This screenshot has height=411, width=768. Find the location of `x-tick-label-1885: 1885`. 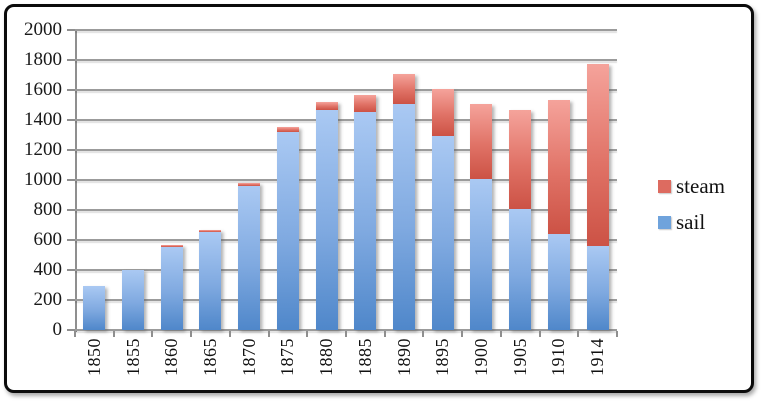

x-tick-label-1885: 1885 is located at coordinates (364, 357).